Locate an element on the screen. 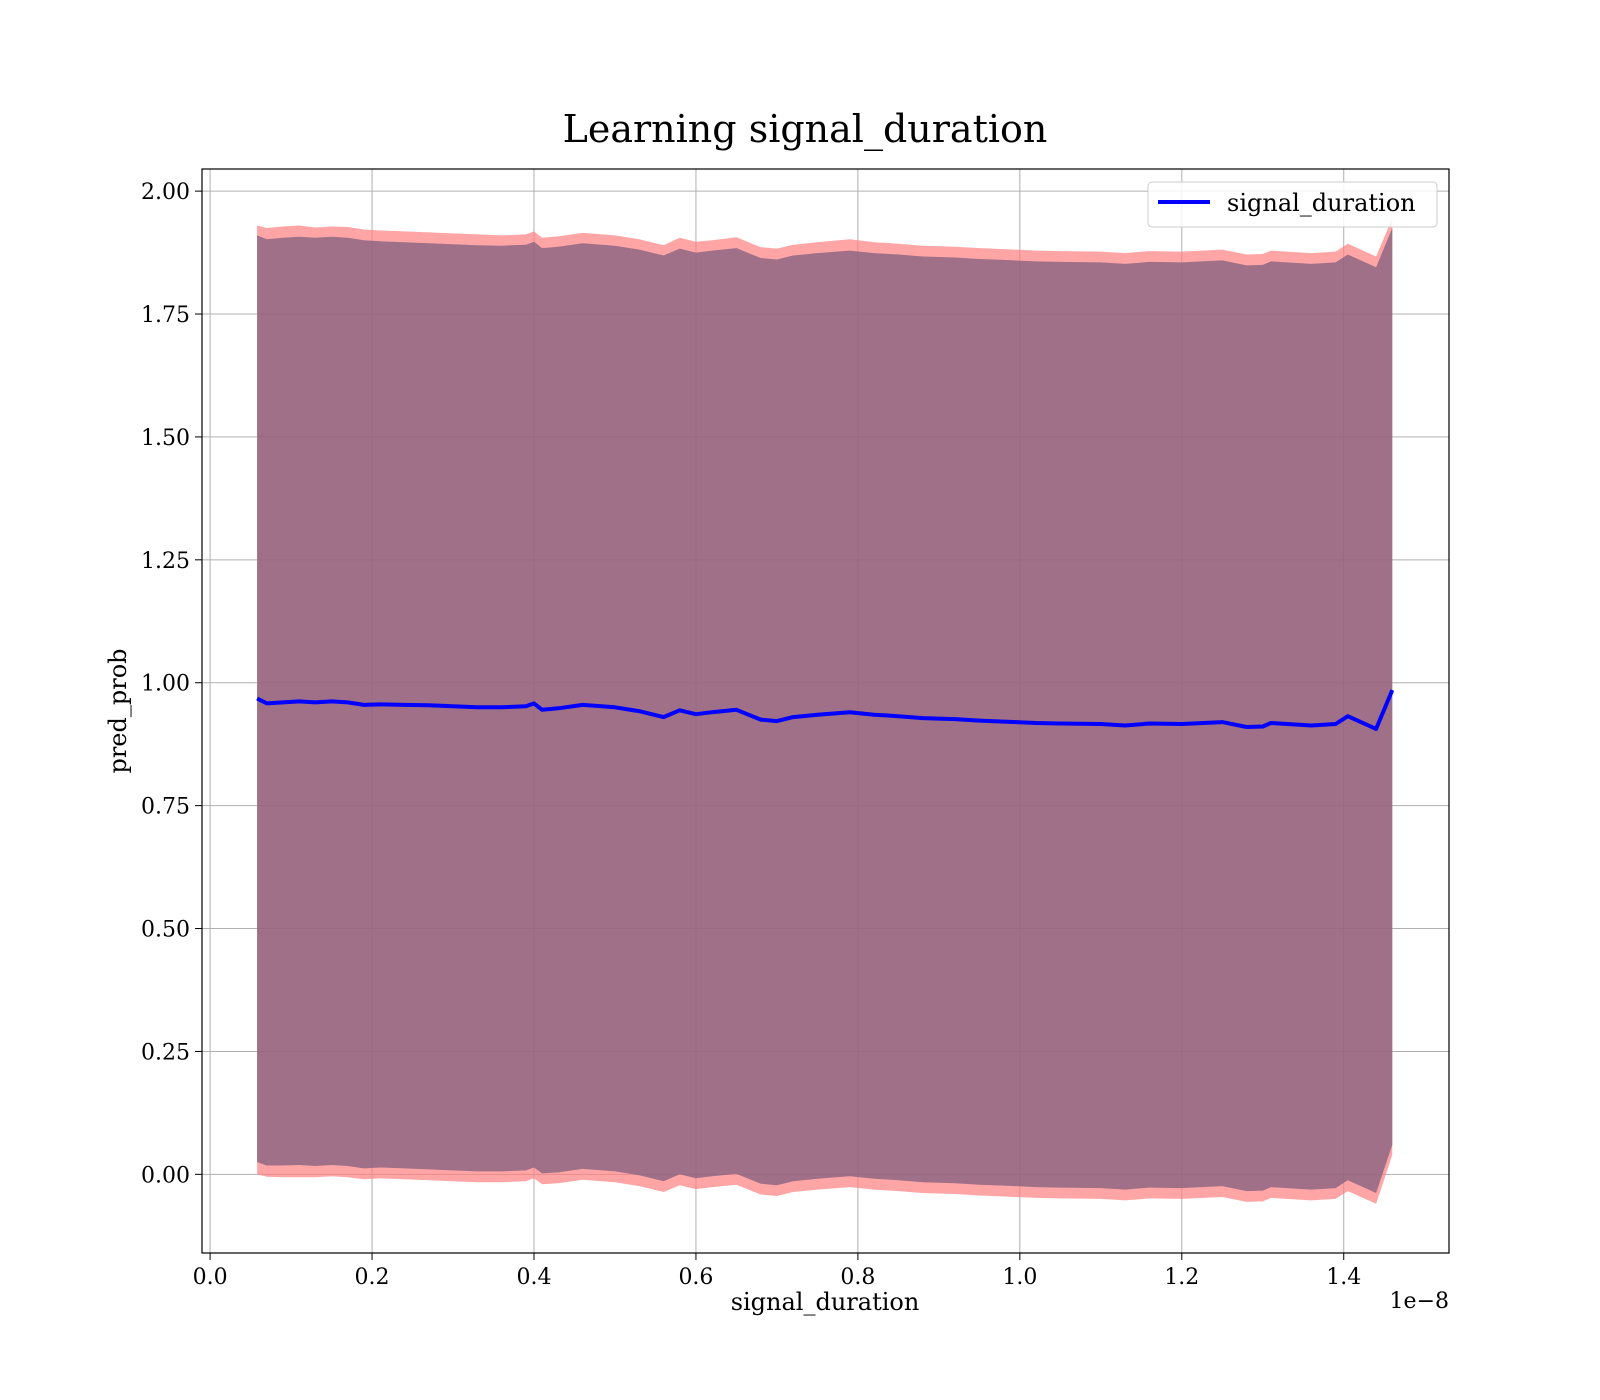 This screenshot has width=1600, height=1400. legend: signal_duration is located at coordinates (1292, 204).